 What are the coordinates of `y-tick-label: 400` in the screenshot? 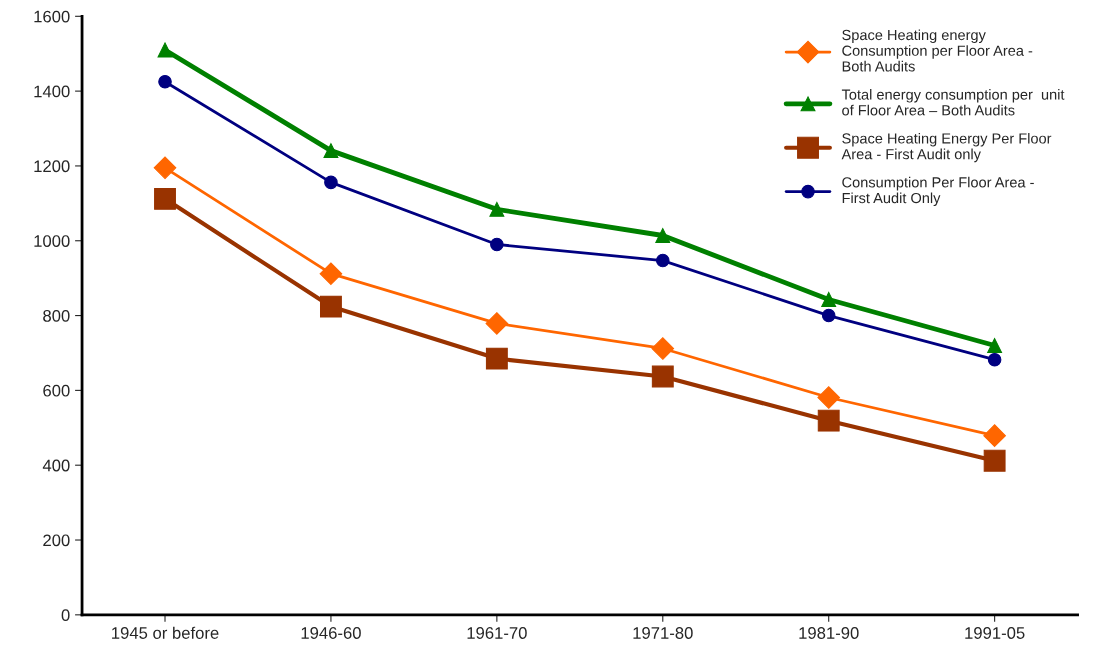 It's located at (56, 465).